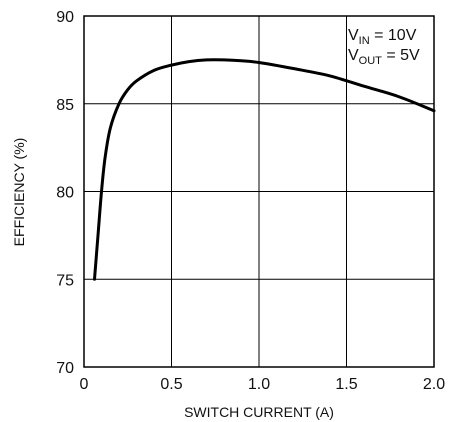  Describe the element at coordinates (19, 192) in the screenshot. I see `y-axis-label: EFFICIENCY (%)` at that location.